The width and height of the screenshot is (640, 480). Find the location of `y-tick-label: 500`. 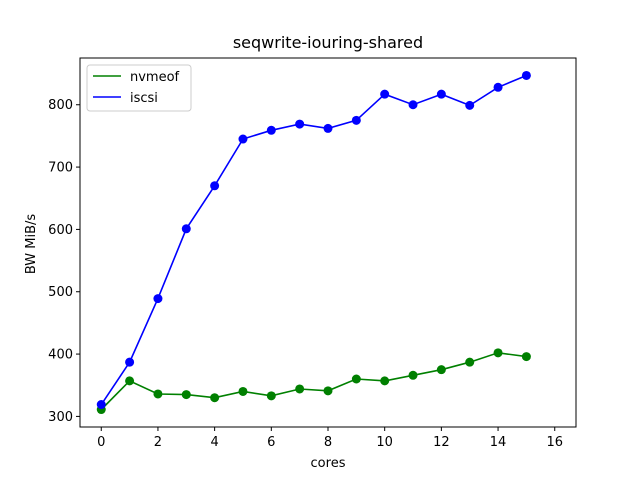

y-tick-label: 500 is located at coordinates (60, 292).